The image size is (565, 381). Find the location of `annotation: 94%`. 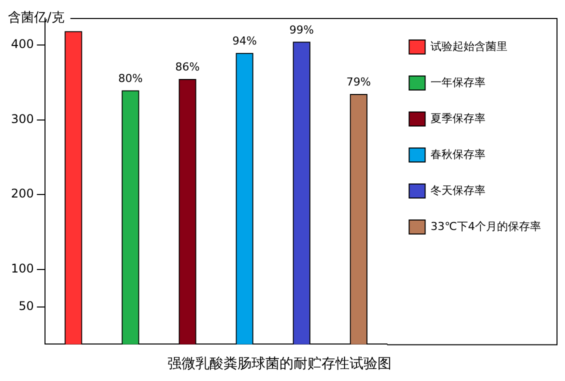

annotation: 94% is located at coordinates (244, 41).